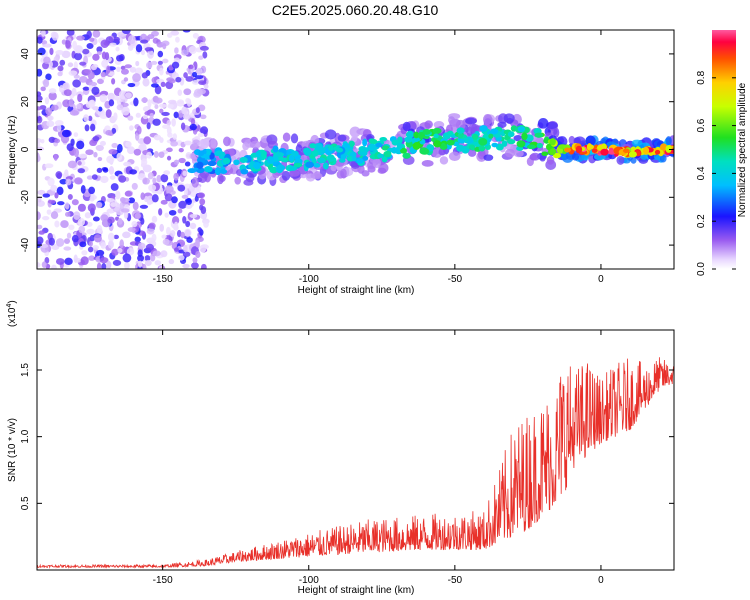 The height and width of the screenshot is (600, 750). I want to click on y-tick-label: 0.5, so click(25, 503).